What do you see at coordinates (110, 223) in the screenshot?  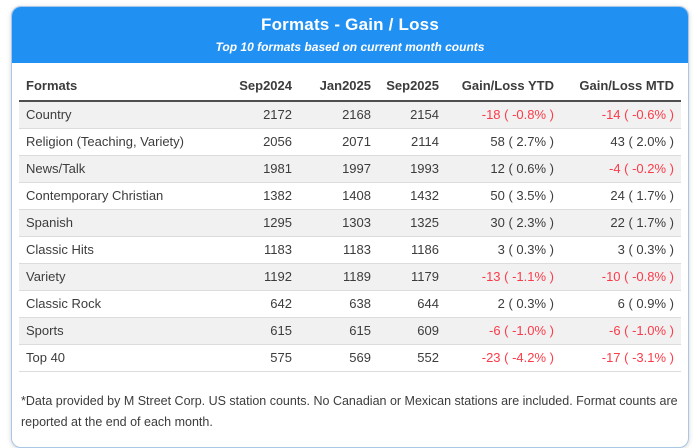 I see `format-cell: Spanish` at bounding box center [110, 223].